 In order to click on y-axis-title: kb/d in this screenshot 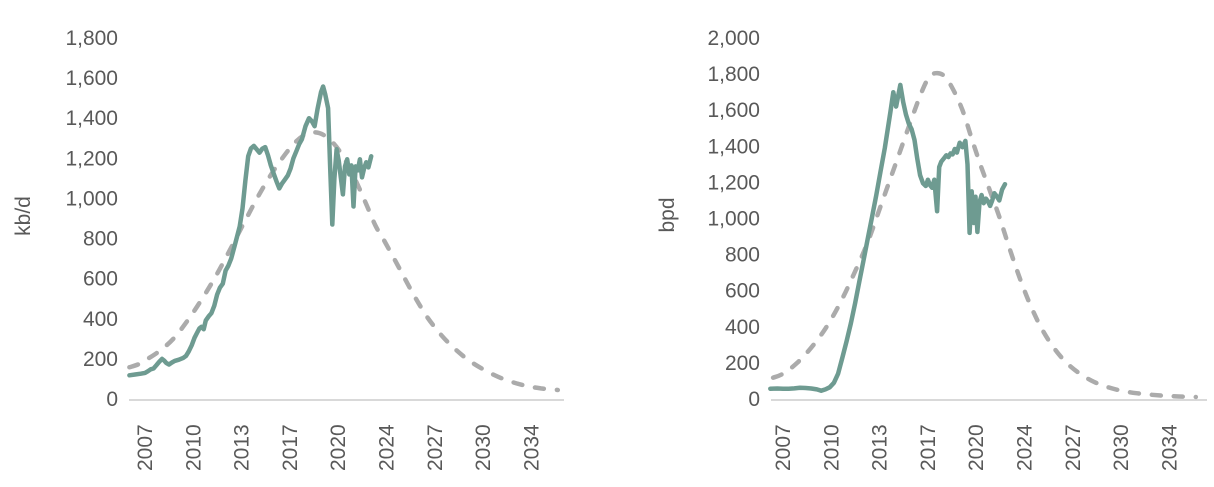, I will do `click(23, 216)`.